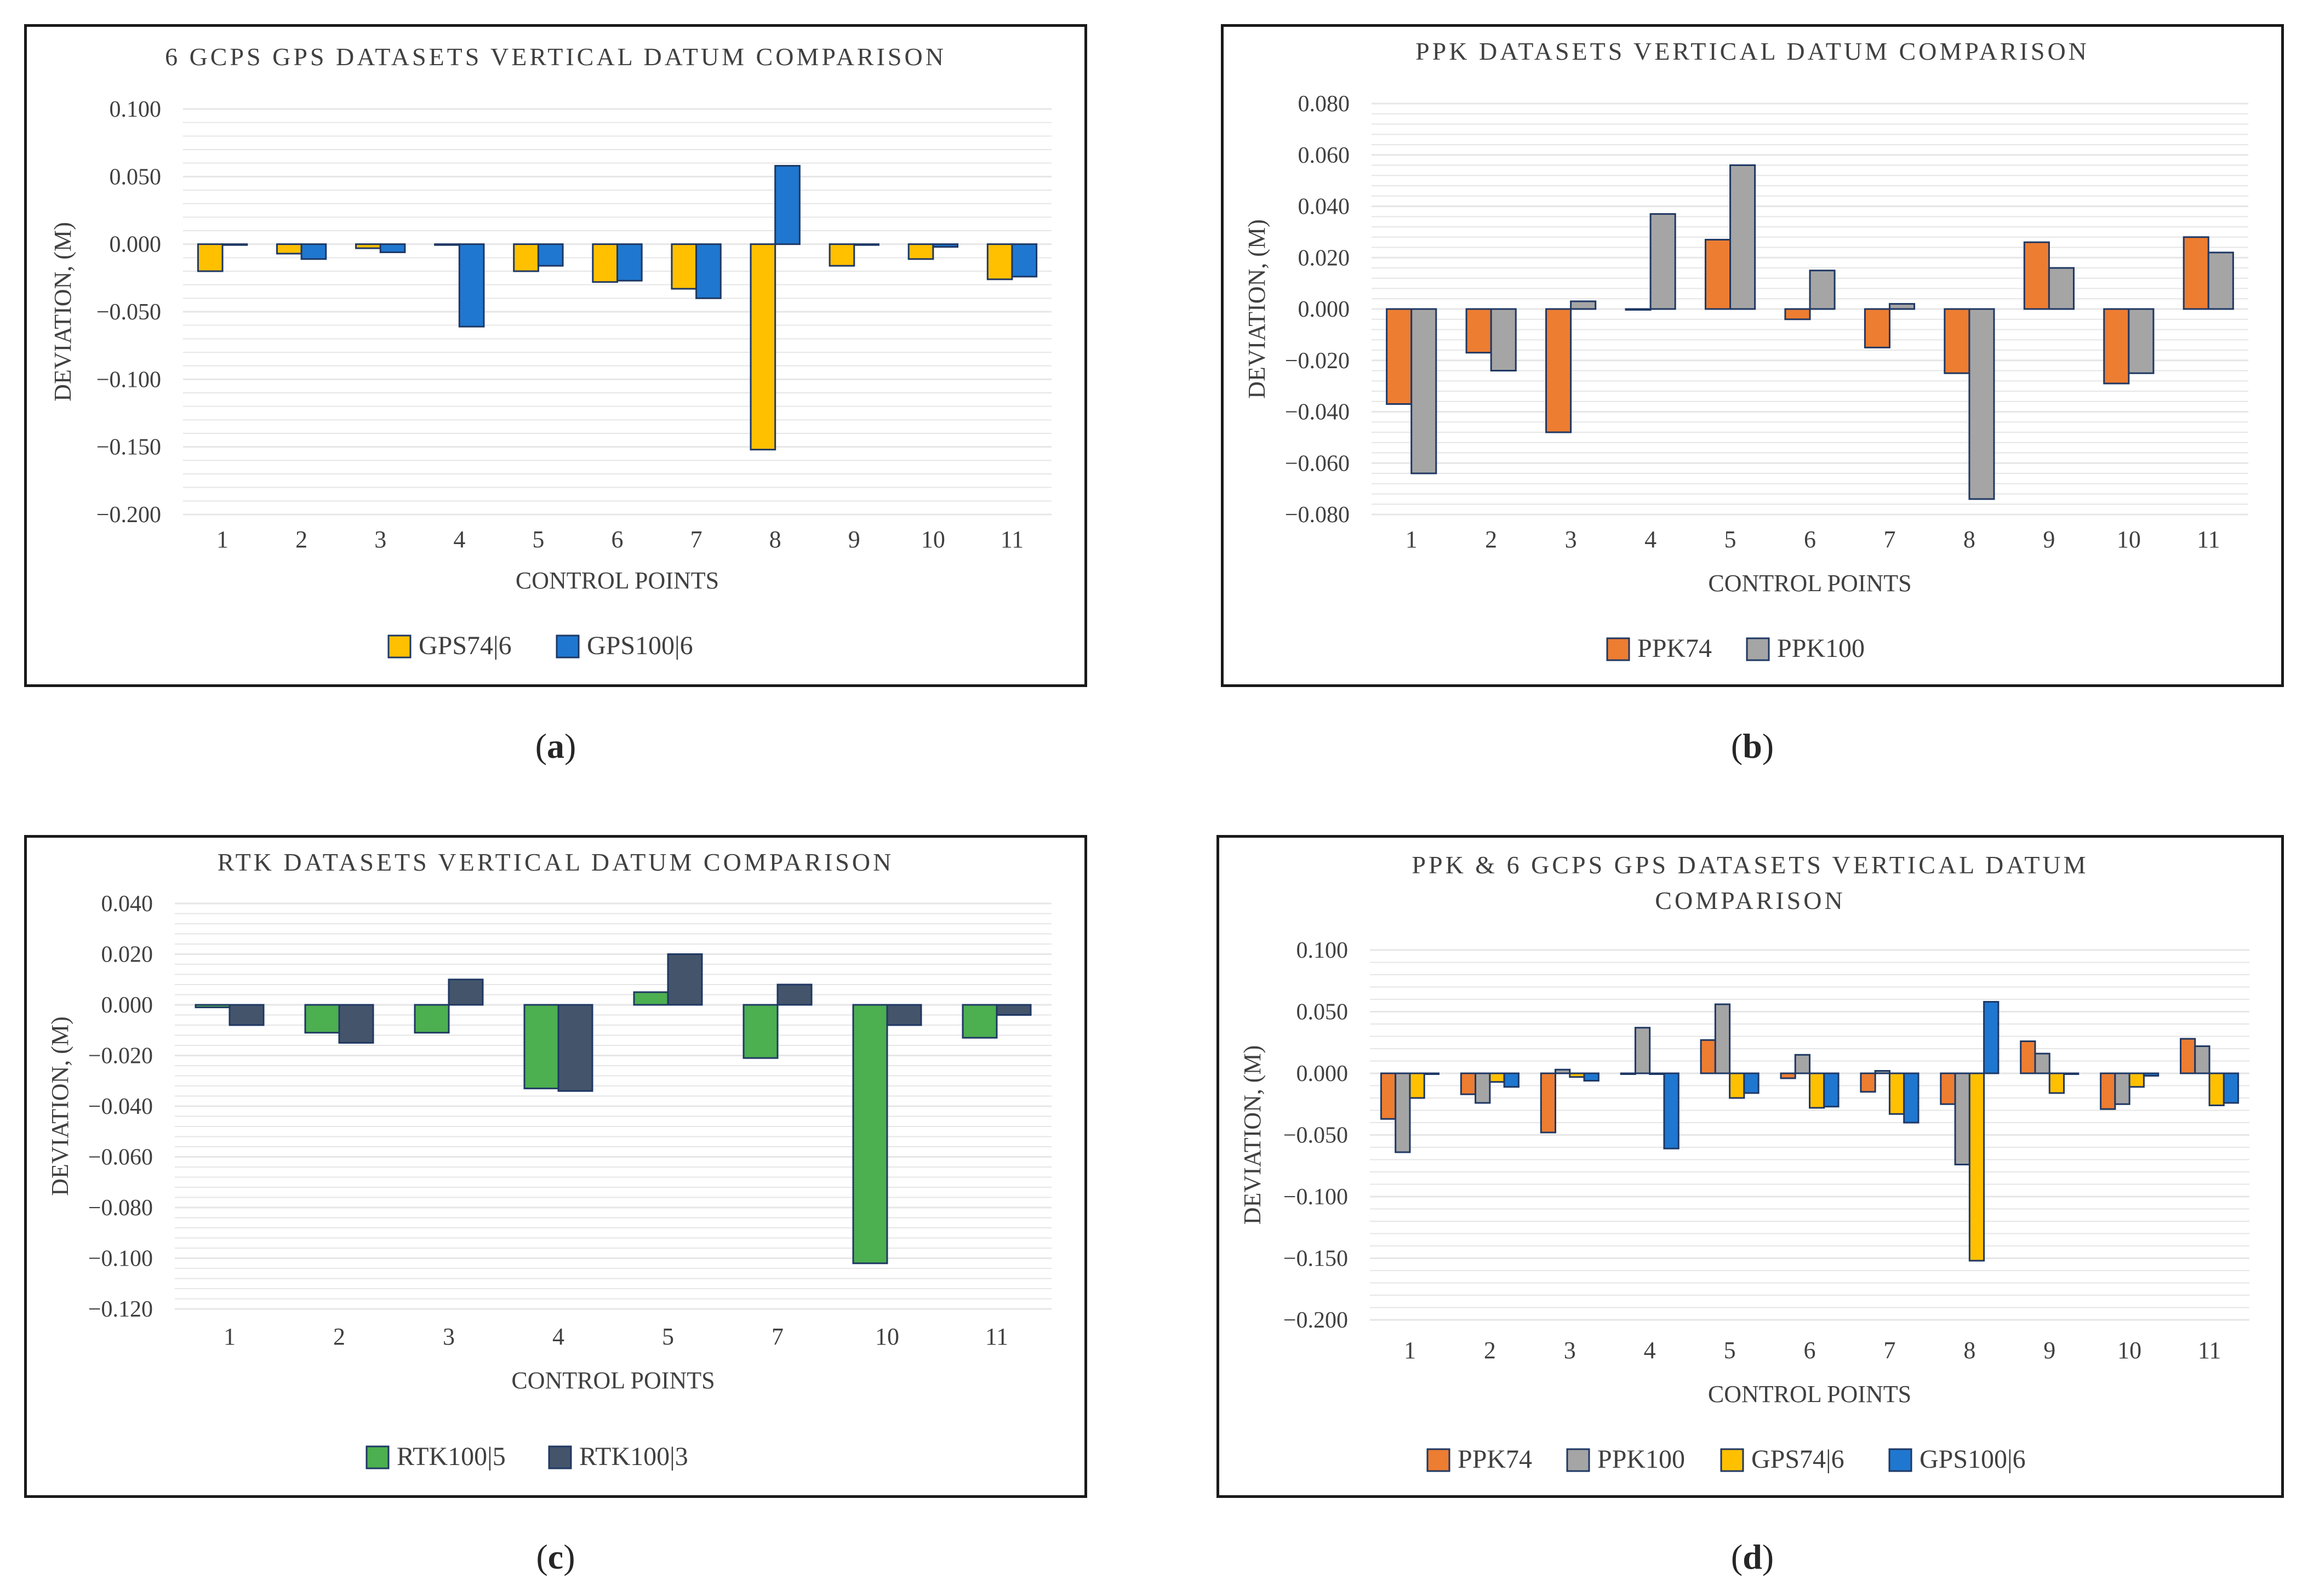  Describe the element at coordinates (1322, 950) in the screenshot. I see `y-tick-label: 0.100` at that location.